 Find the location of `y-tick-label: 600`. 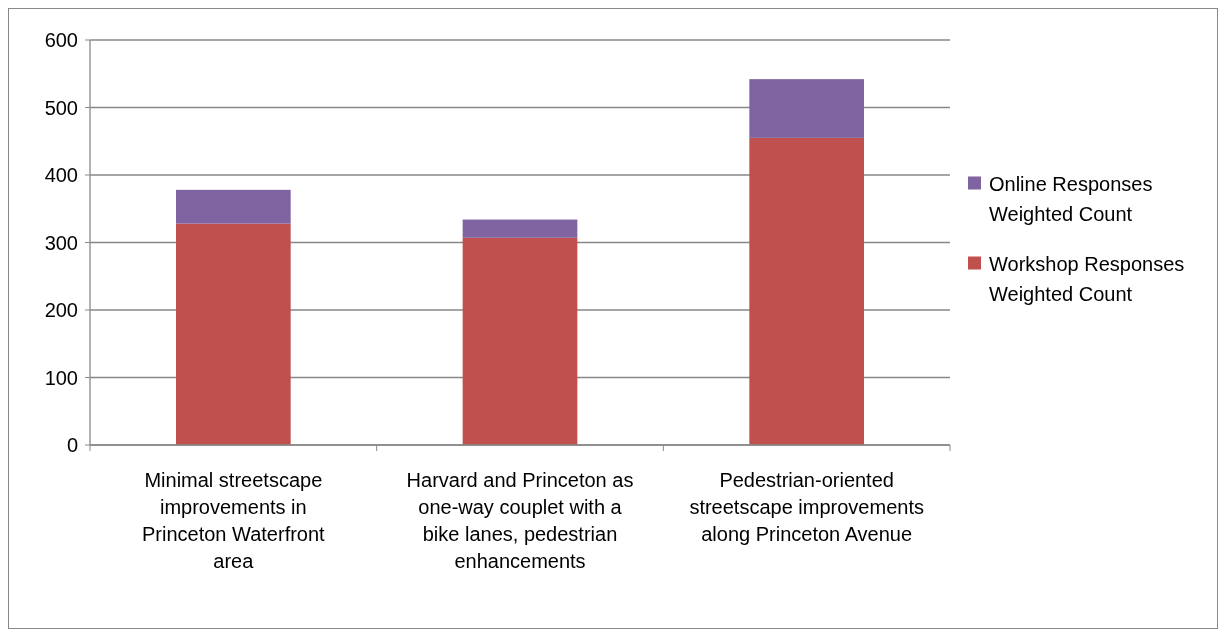

y-tick-label: 600 is located at coordinates (61, 40).